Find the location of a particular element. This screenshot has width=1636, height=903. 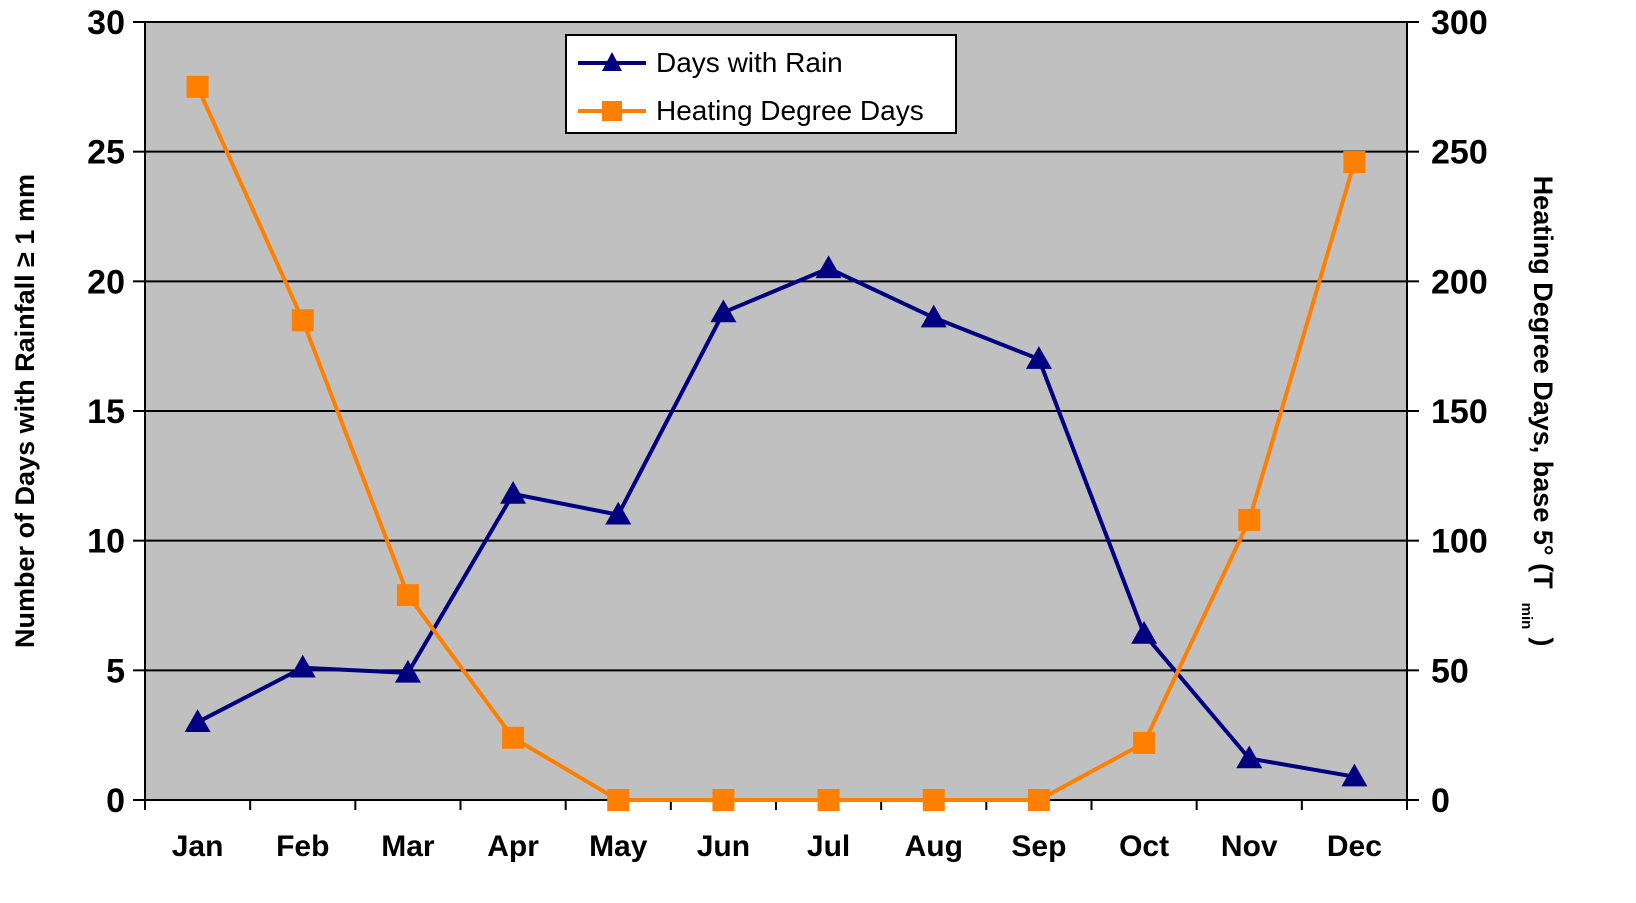

legend-hdd-label: Heating Degree Days is located at coordinates (790, 110).